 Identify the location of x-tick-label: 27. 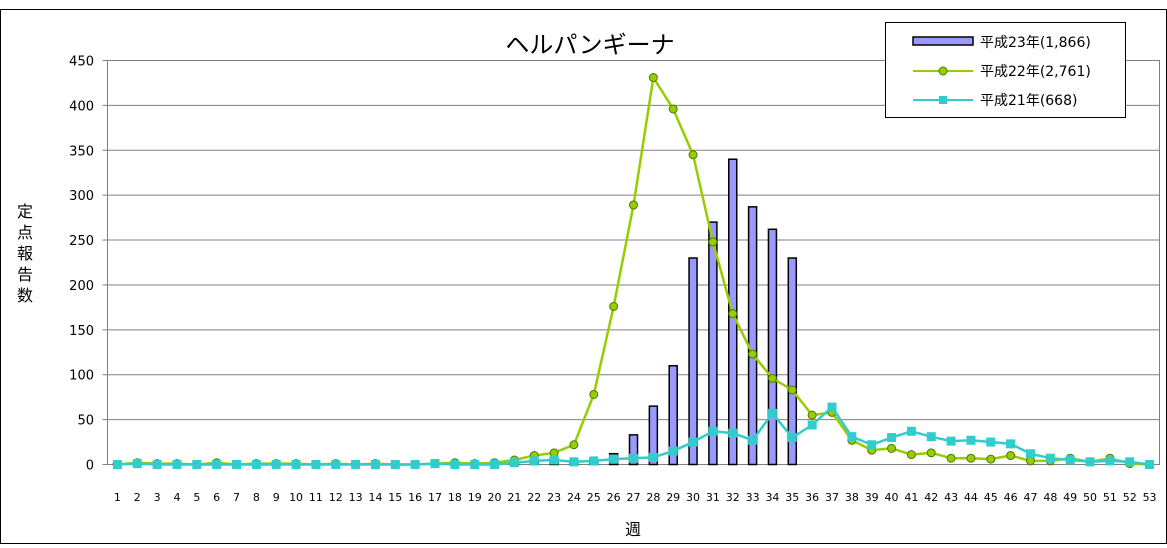
(634, 497).